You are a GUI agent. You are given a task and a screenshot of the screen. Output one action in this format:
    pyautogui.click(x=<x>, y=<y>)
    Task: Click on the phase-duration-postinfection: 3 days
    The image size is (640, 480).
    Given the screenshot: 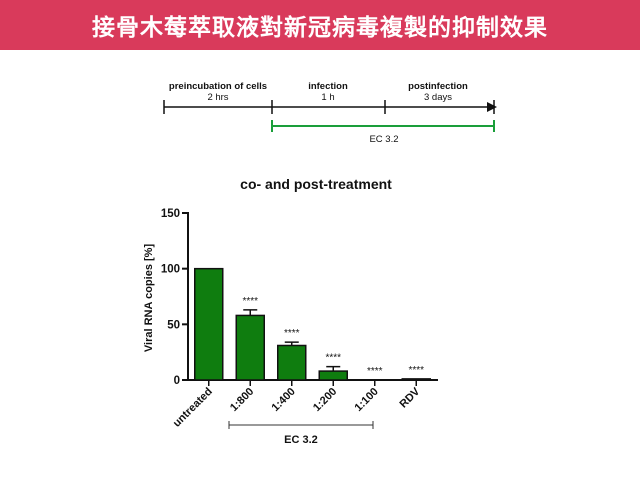 What is the action you would take?
    pyautogui.click(x=438, y=97)
    